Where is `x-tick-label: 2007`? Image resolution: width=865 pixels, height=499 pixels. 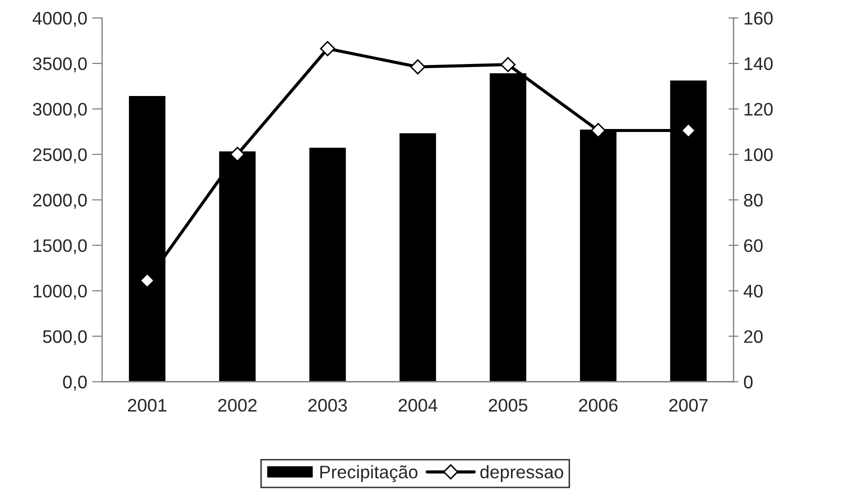
x-tick-label: 2007 is located at coordinates (688, 405).